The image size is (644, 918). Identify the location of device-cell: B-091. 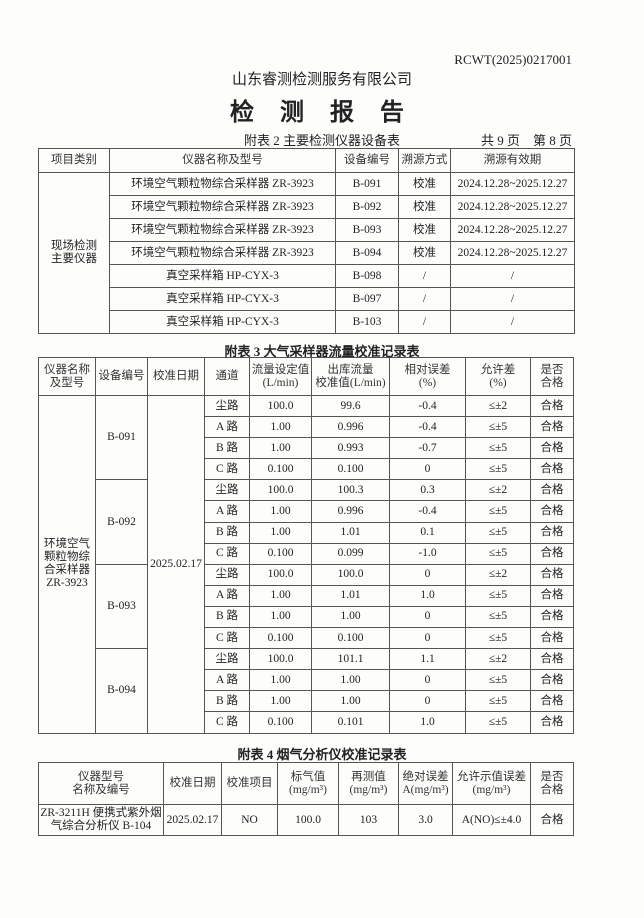
(121, 437).